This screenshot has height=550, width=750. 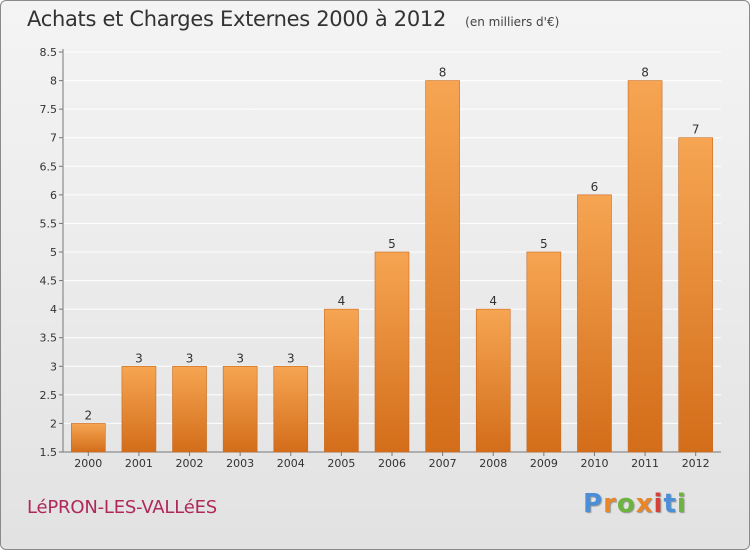 What do you see at coordinates (593, 504) in the screenshot?
I see `logo-letter: P` at bounding box center [593, 504].